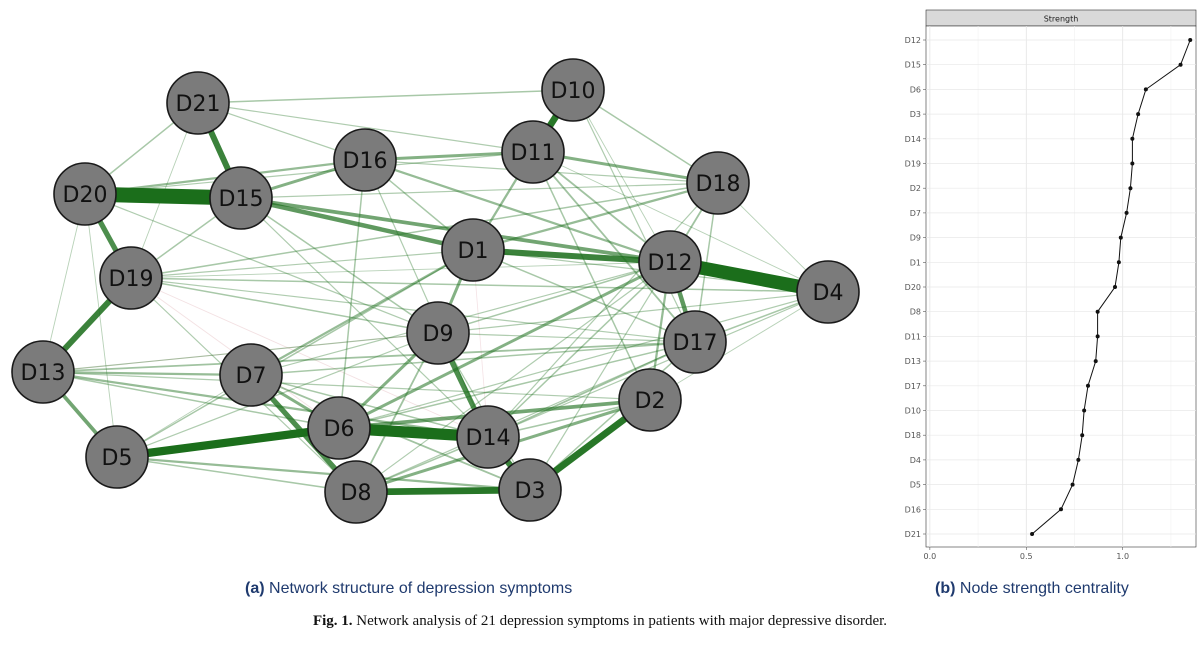 This screenshot has height=651, width=1200. I want to click on strength-point-d5, so click(1072, 484).